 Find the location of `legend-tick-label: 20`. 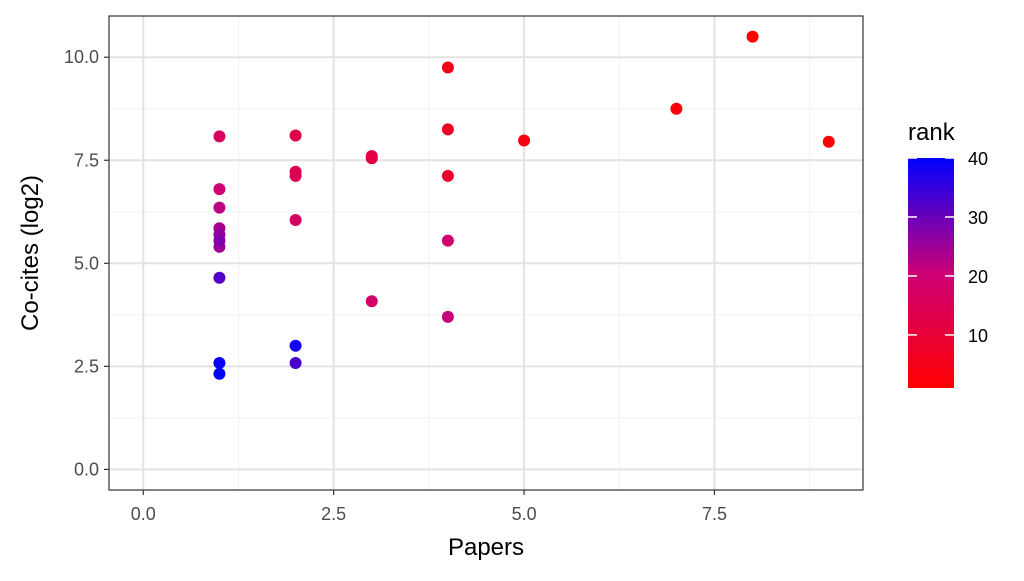

legend-tick-label: 20 is located at coordinates (978, 277).